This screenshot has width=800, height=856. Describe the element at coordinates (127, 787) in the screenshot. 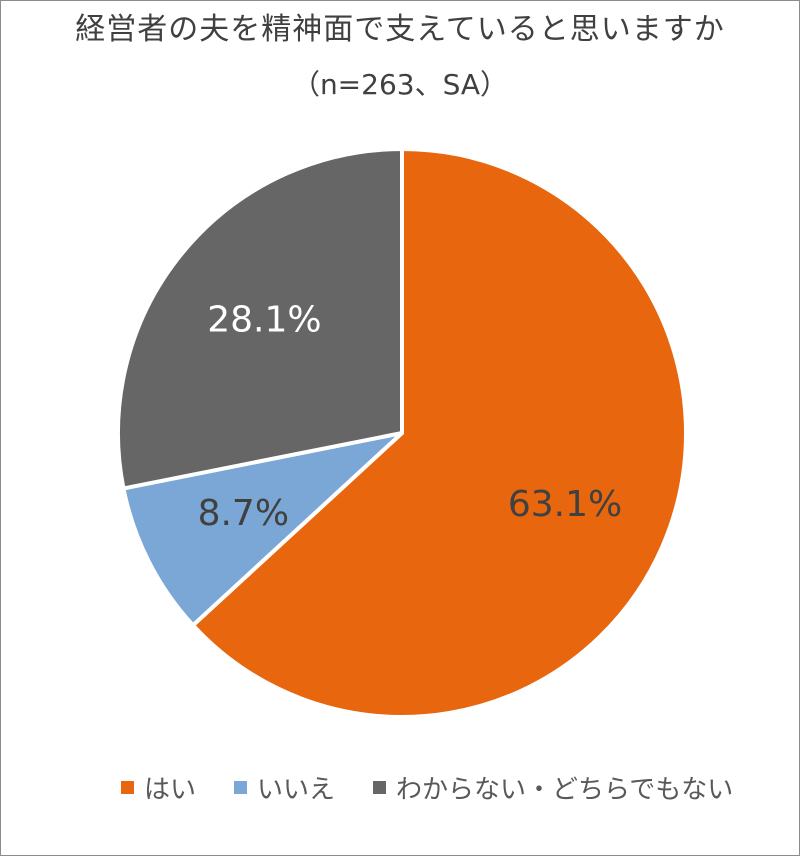

I see `legend-swatch-yes` at that location.